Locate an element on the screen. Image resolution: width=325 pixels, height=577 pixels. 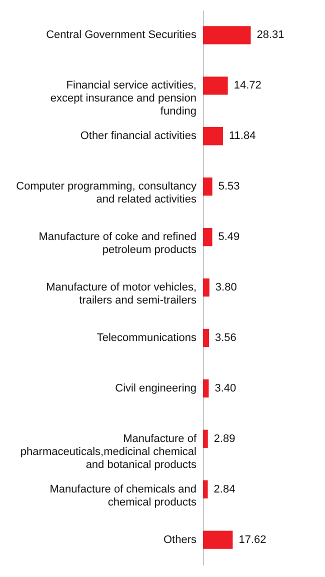
y-tick-label: Telecommunications is located at coordinates (146, 338).